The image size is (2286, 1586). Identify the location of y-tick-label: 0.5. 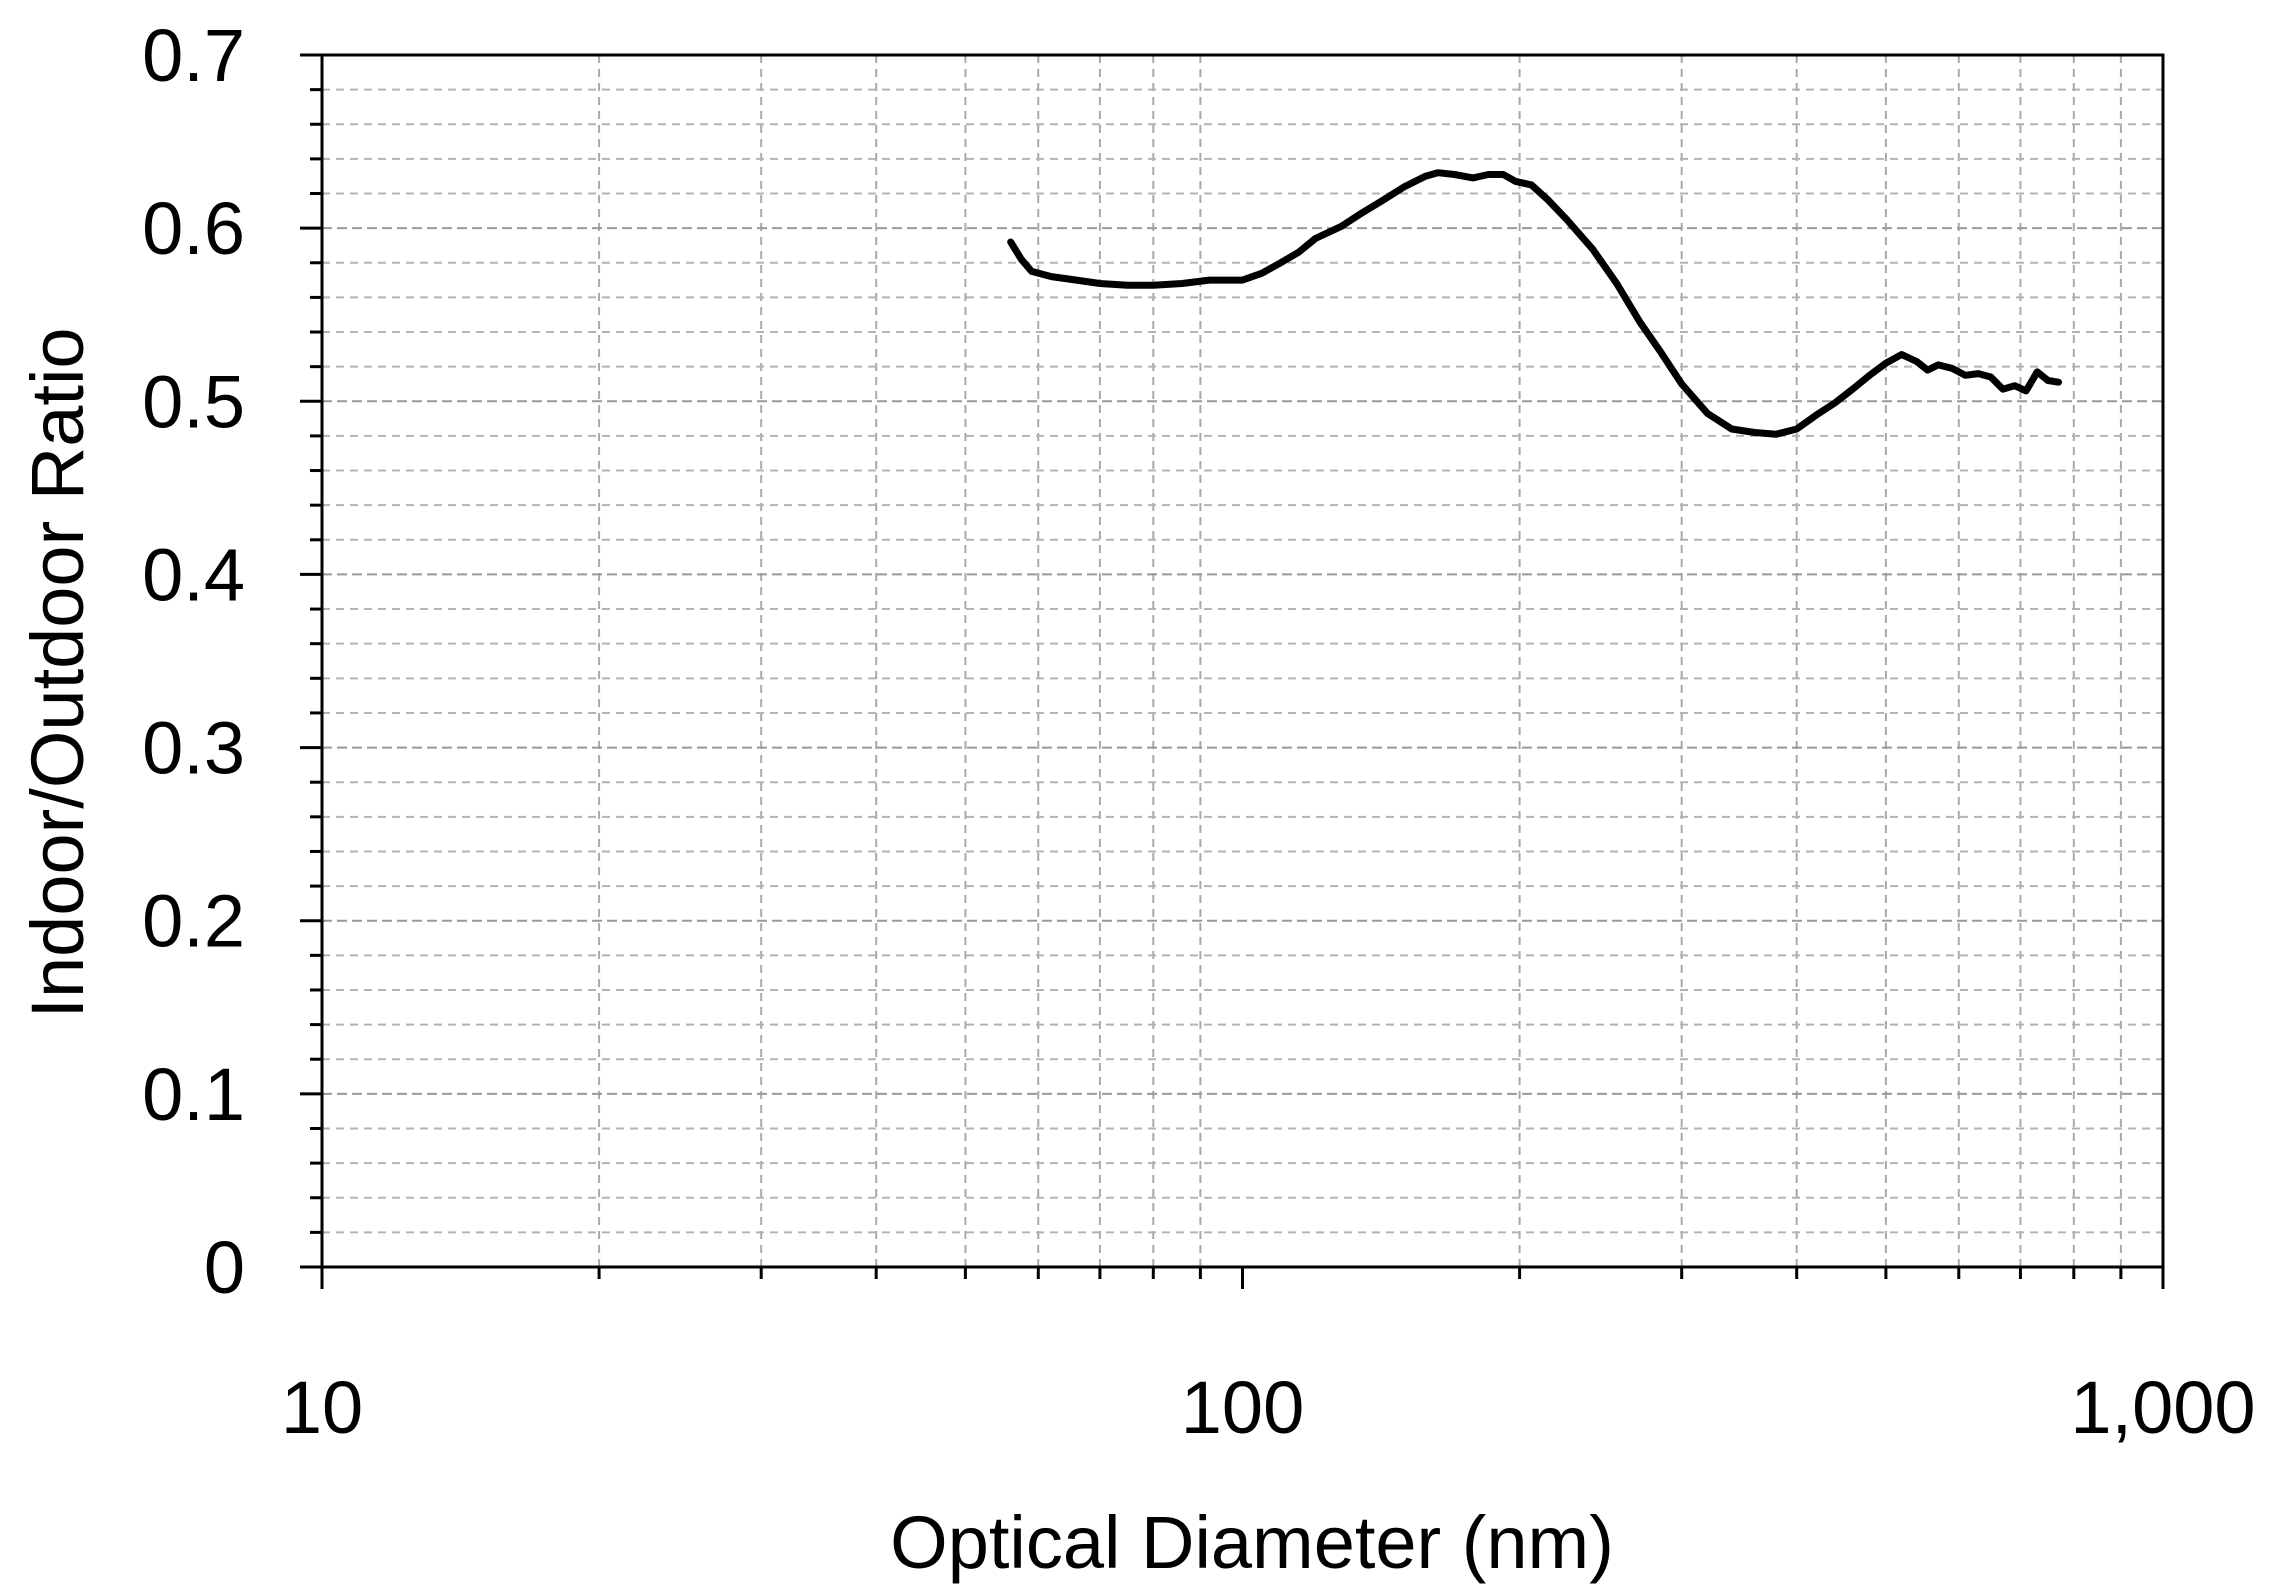
(193, 401).